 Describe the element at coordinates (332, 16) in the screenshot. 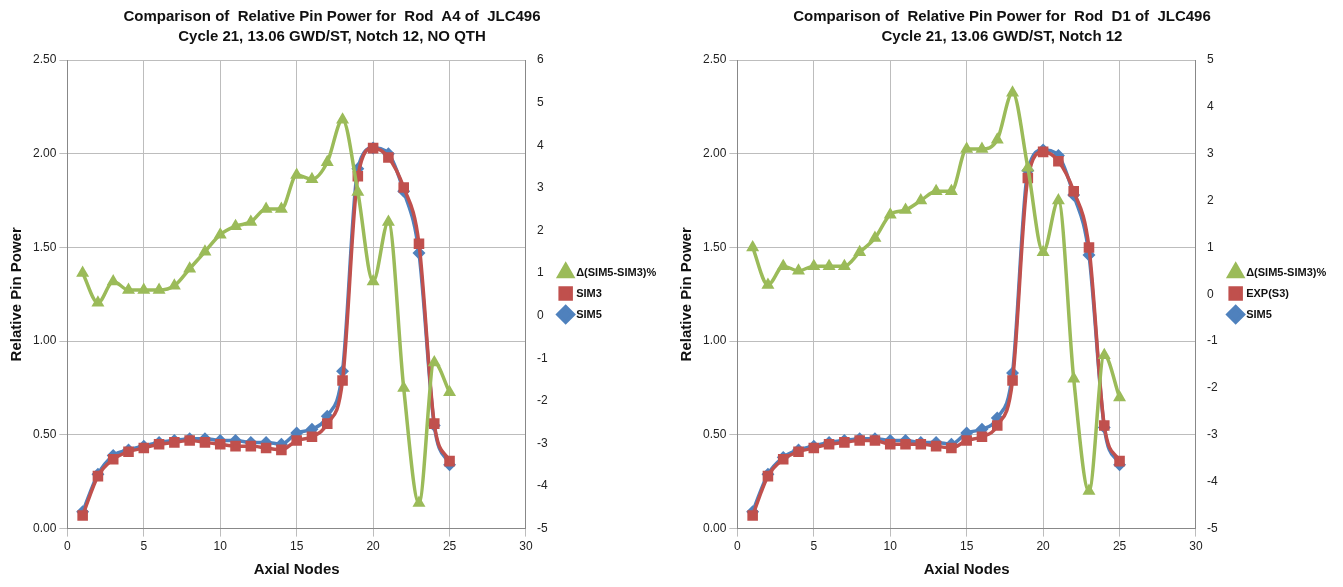

I see `chart-title: Comparison of Relative Pin Power for Rod A4 of JLC496` at that location.